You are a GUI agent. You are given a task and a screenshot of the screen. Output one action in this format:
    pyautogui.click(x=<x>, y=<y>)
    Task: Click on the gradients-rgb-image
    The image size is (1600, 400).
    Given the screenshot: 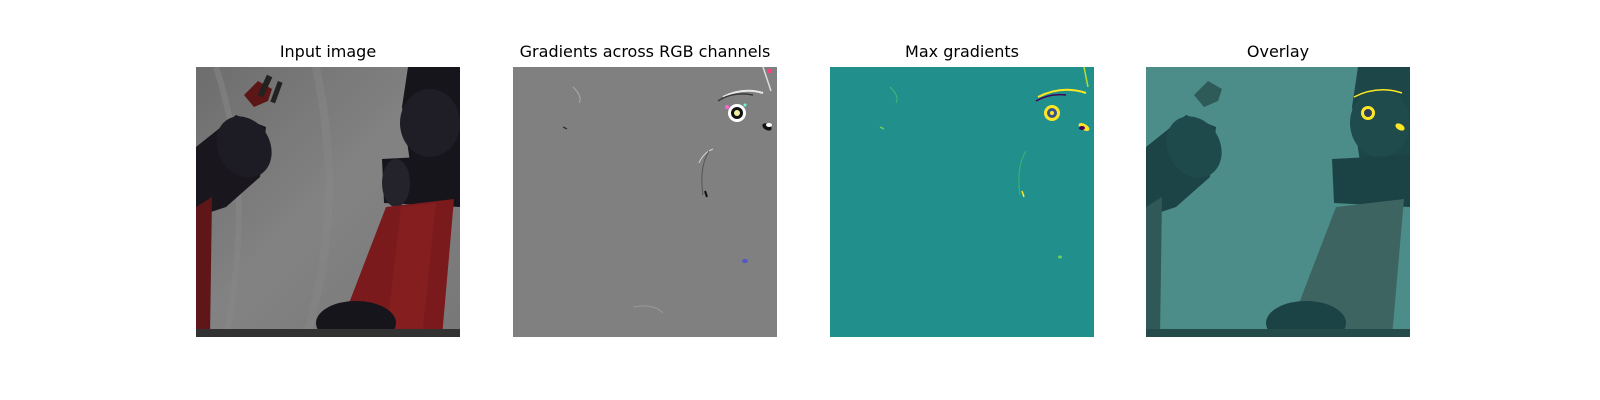 What is the action you would take?
    pyautogui.click(x=645, y=202)
    